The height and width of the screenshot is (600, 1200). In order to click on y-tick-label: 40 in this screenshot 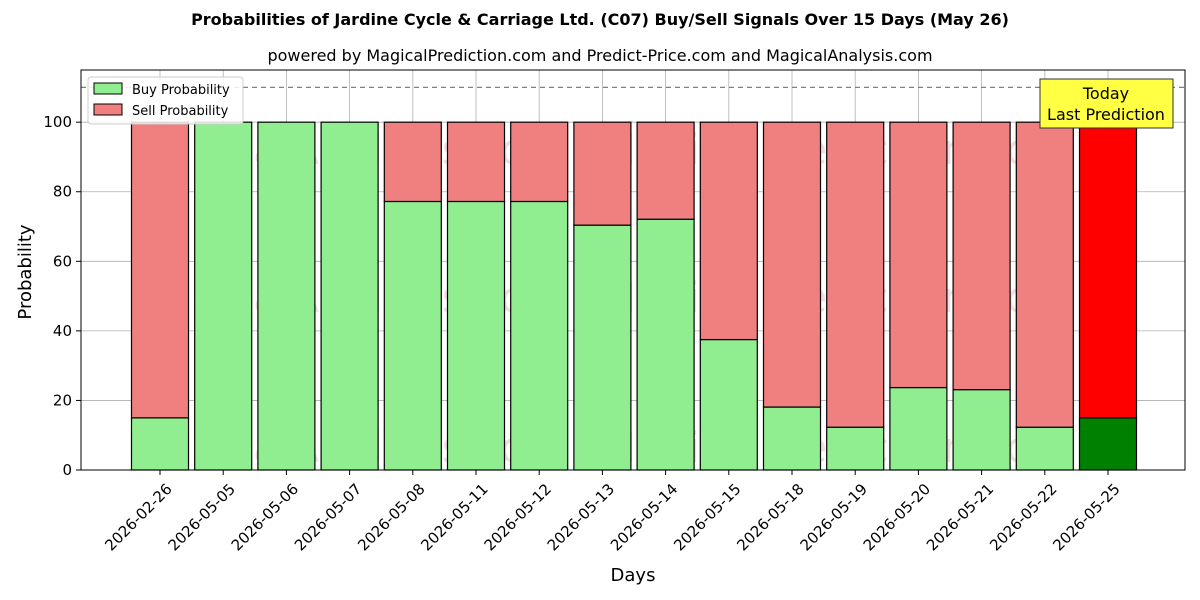, I will do `click(62, 331)`.